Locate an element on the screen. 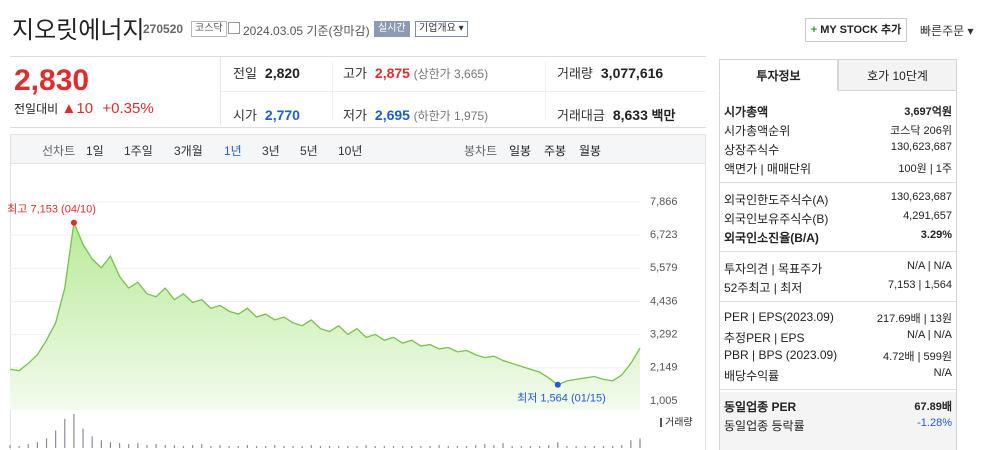 The width and height of the screenshot is (981, 450). period-button: 3년 is located at coordinates (271, 151).